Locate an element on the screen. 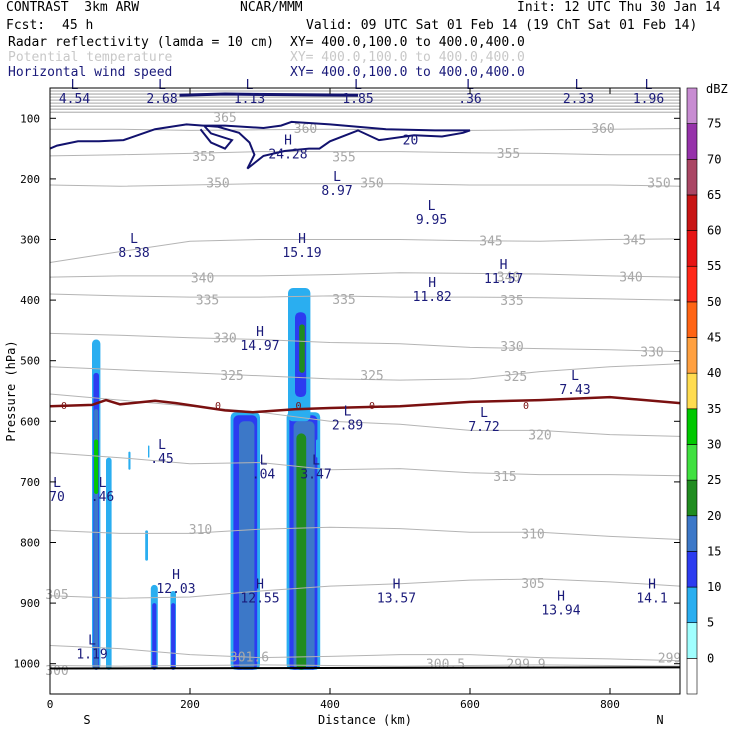  freezing-level-line is located at coordinates (365, 404).